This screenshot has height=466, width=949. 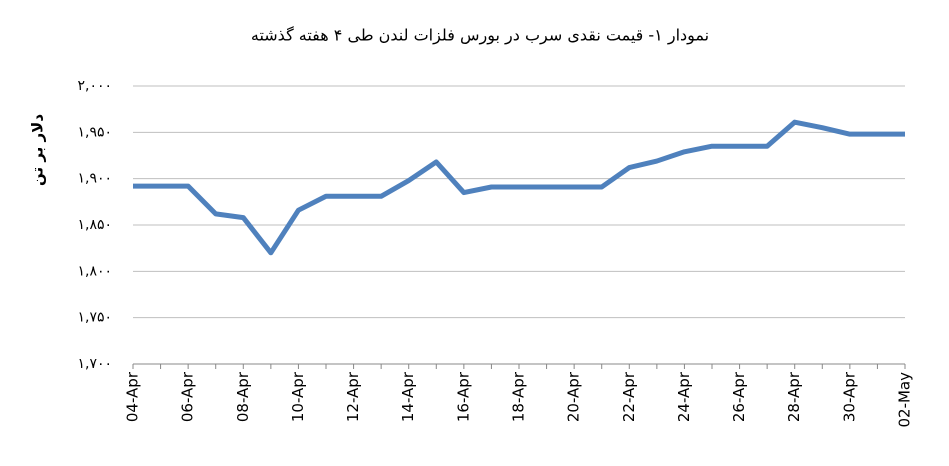 What do you see at coordinates (408, 396) in the screenshot?
I see `x-tick-label: 14-Apr` at bounding box center [408, 396].